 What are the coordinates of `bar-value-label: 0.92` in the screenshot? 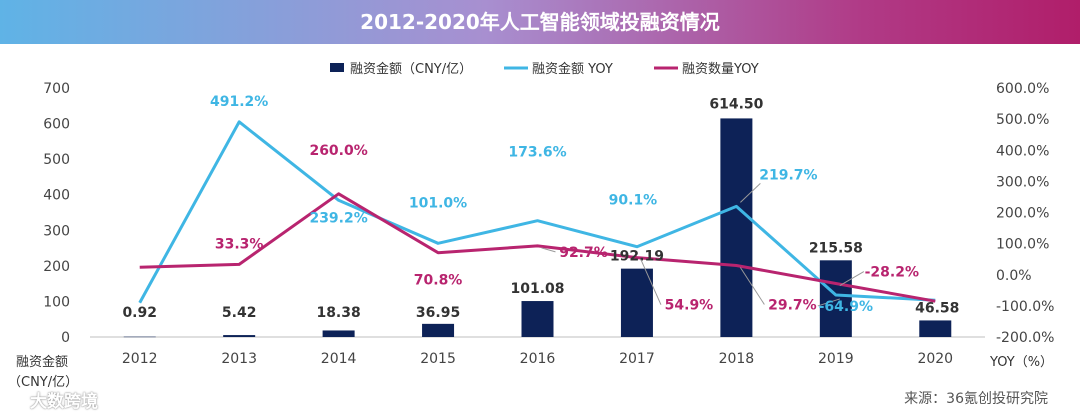 It's located at (139, 313).